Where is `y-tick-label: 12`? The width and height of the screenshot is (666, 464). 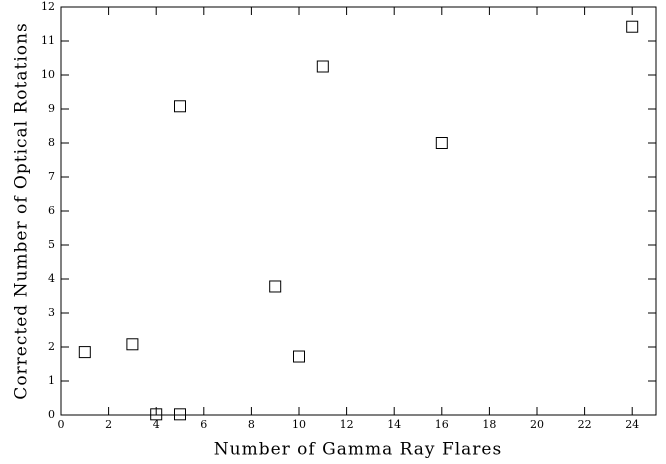
y-tick-label: 12 is located at coordinates (48, 6).